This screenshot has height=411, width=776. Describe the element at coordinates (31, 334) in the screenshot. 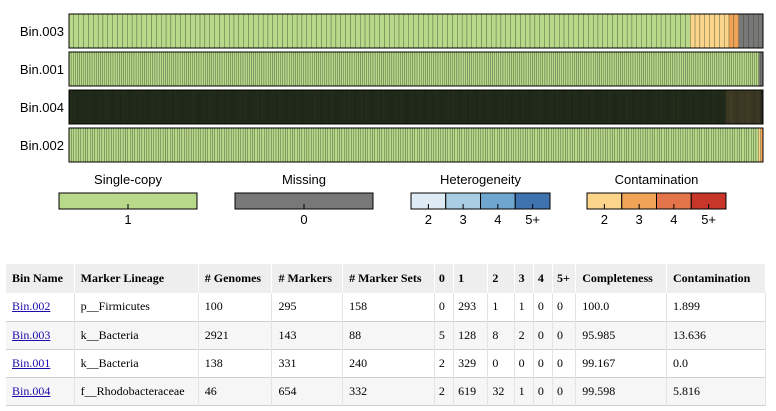

I see `bin-link: Bin.003` at that location.